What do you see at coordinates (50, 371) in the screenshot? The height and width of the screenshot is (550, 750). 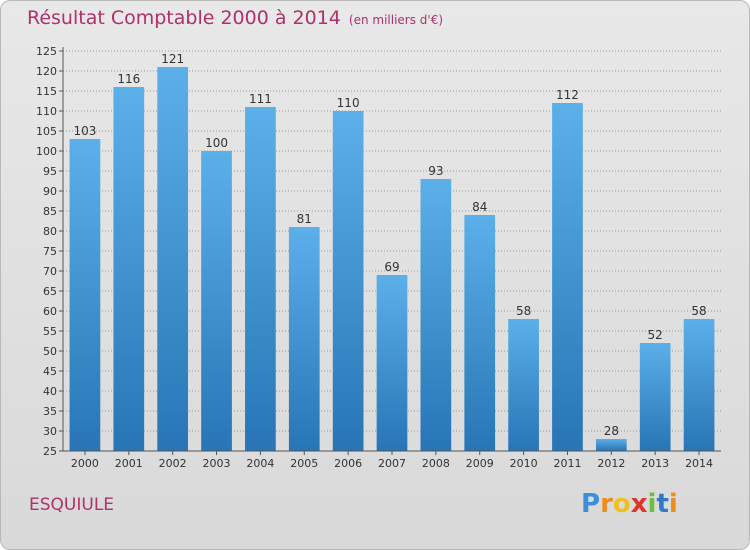 I see `y-tick-label: 45` at bounding box center [50, 371].